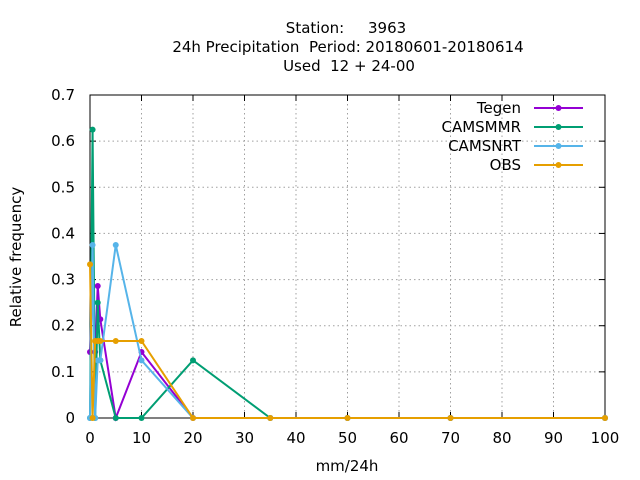 This screenshot has height=480, width=640. I want to click on x-tick-label: 60, so click(398, 438).